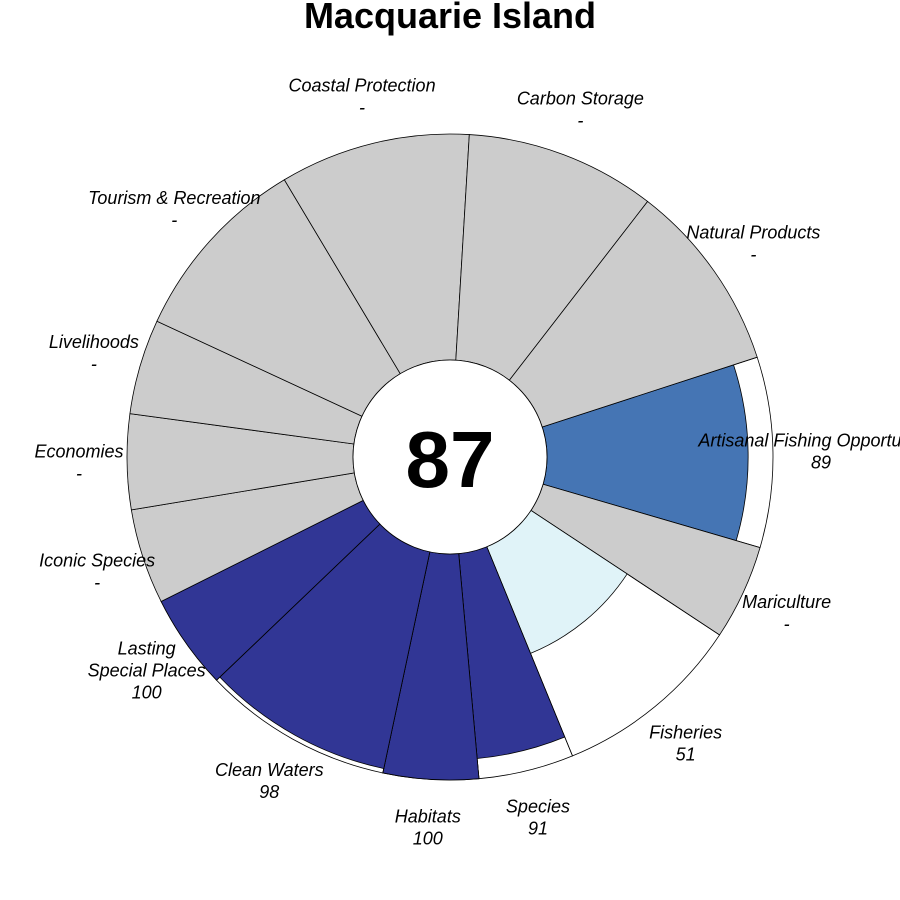  What do you see at coordinates (798, 451) in the screenshot?
I see `petal-label-0: Artisanal Fishing Opportunities89` at bounding box center [798, 451].